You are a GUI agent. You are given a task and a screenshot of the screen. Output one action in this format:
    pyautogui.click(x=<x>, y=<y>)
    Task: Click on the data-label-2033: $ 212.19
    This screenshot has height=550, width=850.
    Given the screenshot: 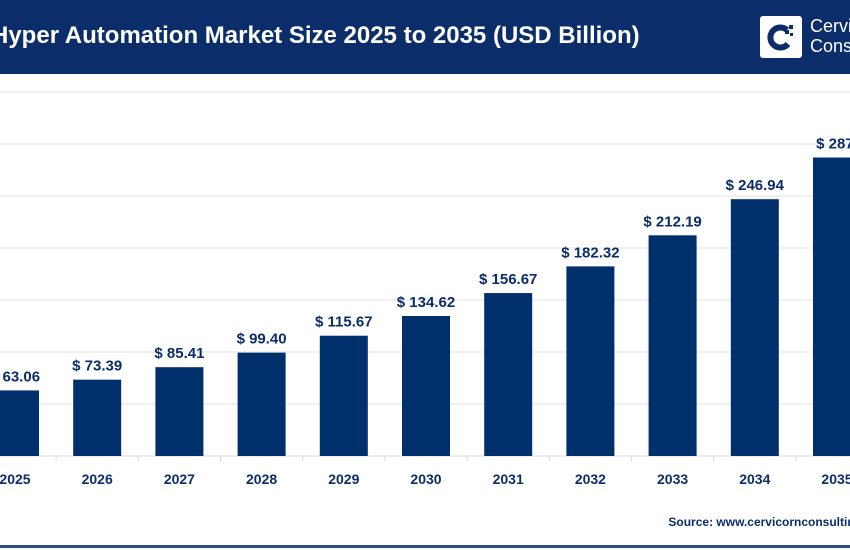 What is the action you would take?
    pyautogui.click(x=672, y=221)
    